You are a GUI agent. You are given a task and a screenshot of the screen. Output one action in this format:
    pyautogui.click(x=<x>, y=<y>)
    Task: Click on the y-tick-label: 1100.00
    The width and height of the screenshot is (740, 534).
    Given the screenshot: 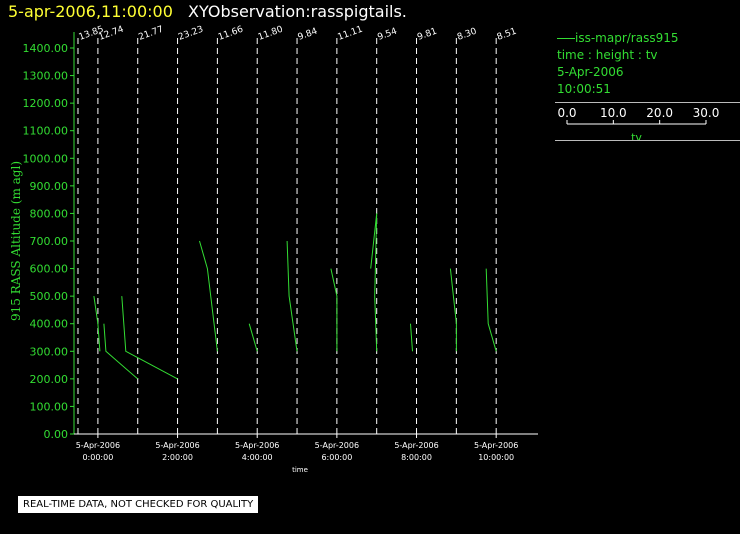 What is the action you would take?
    pyautogui.click(x=46, y=131)
    